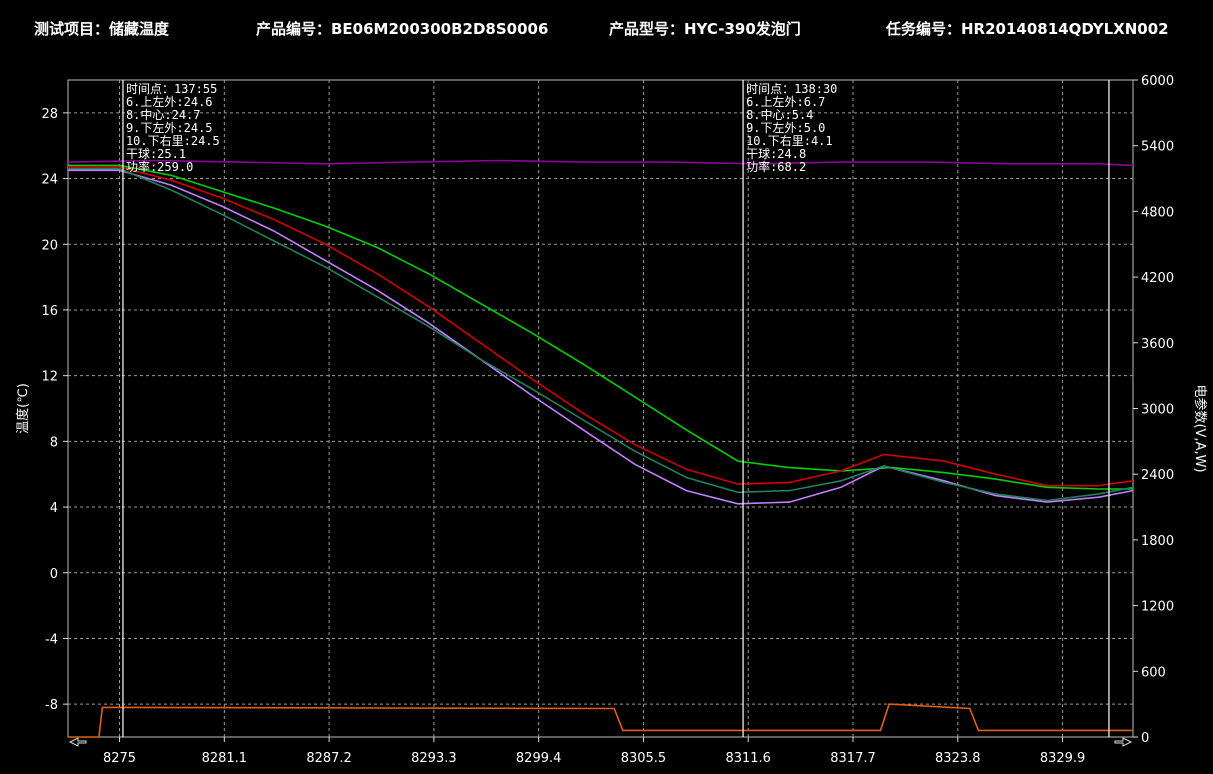 The height and width of the screenshot is (774, 1213). What do you see at coordinates (1063, 758) in the screenshot?
I see `x-tick-label: 8329.9` at bounding box center [1063, 758].